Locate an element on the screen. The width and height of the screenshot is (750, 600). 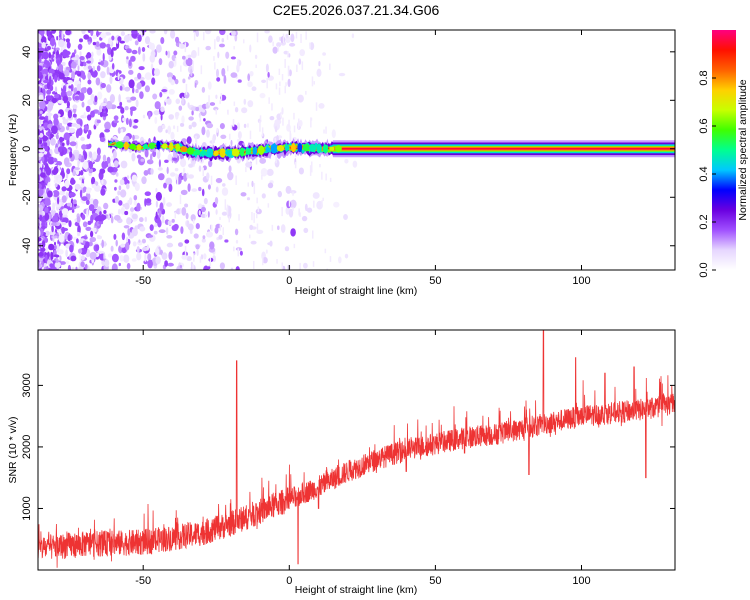
y-tick-label: 2000 is located at coordinates (27, 447).